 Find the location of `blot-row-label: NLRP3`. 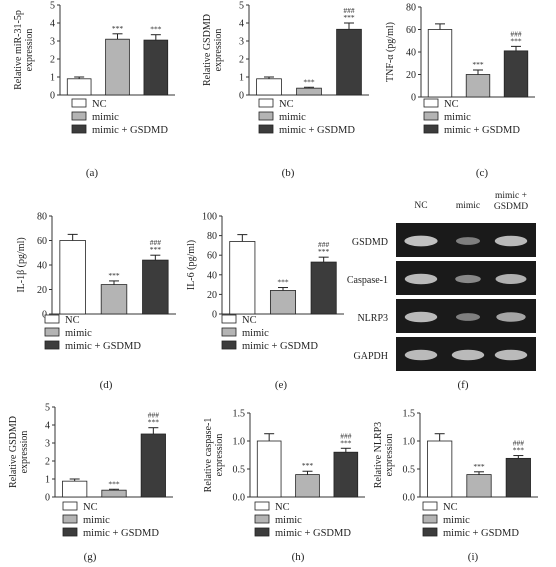

blot-row-label: NLRP3 is located at coordinates (372, 318).